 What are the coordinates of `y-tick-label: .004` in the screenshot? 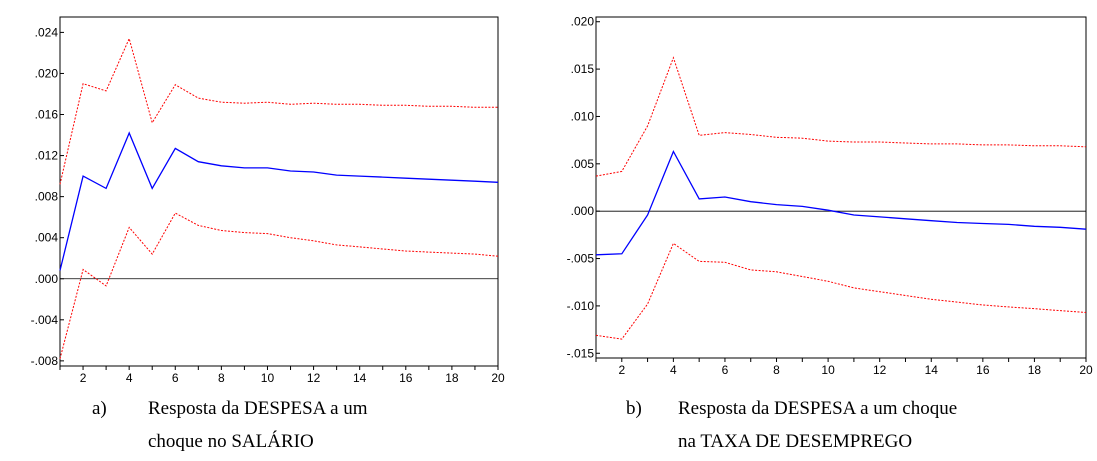 It's located at (47, 238).